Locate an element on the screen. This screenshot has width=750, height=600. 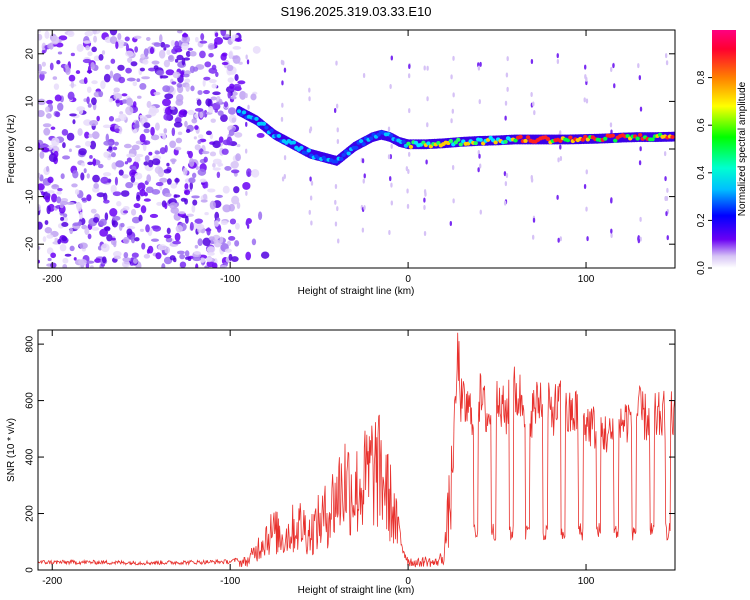
ridge-blobs is located at coordinates (455, 135).